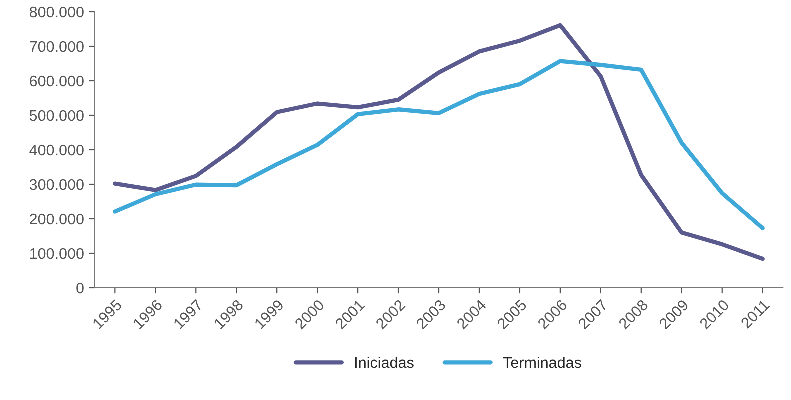 This screenshot has width=791, height=400. Describe the element at coordinates (57, 116) in the screenshot. I see `y-tick-label: 500.000` at that location.